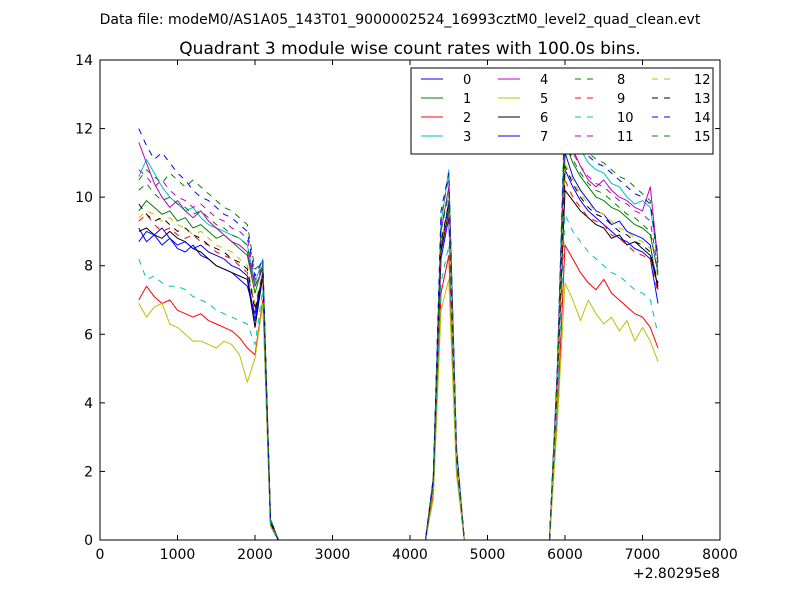 The image size is (800, 600). What do you see at coordinates (84, 198) in the screenshot?
I see `y-tick-label: 10` at bounding box center [84, 198].